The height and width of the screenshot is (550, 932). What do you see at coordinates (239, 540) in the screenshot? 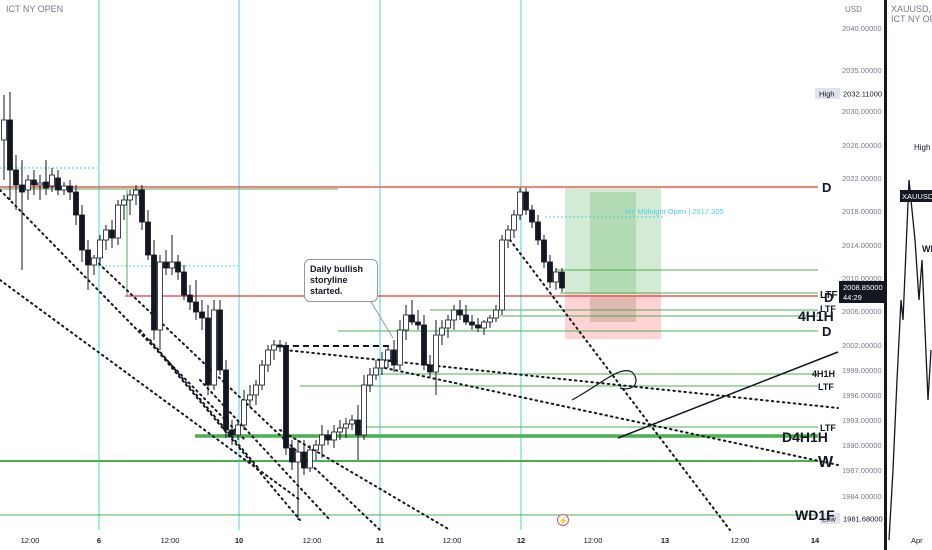
I see `time-tick: 10` at bounding box center [239, 540].